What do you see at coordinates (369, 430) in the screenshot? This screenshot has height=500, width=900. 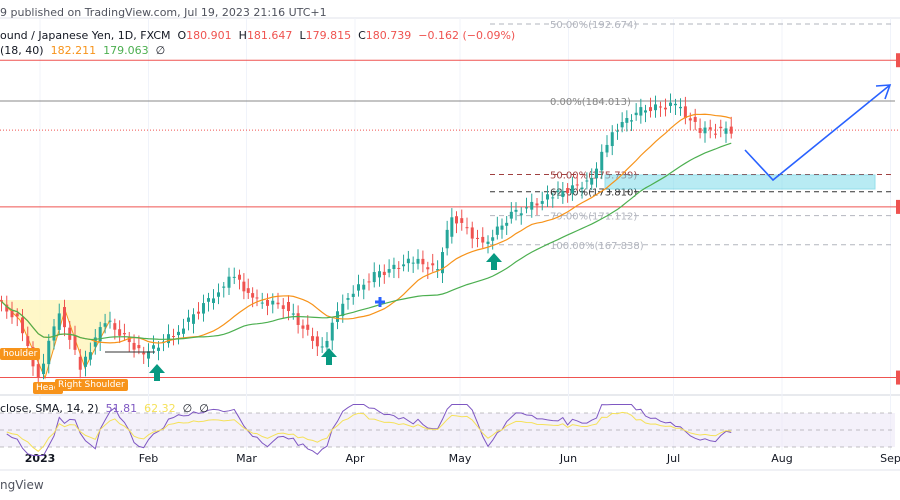 I see `rsi-line` at bounding box center [369, 430].